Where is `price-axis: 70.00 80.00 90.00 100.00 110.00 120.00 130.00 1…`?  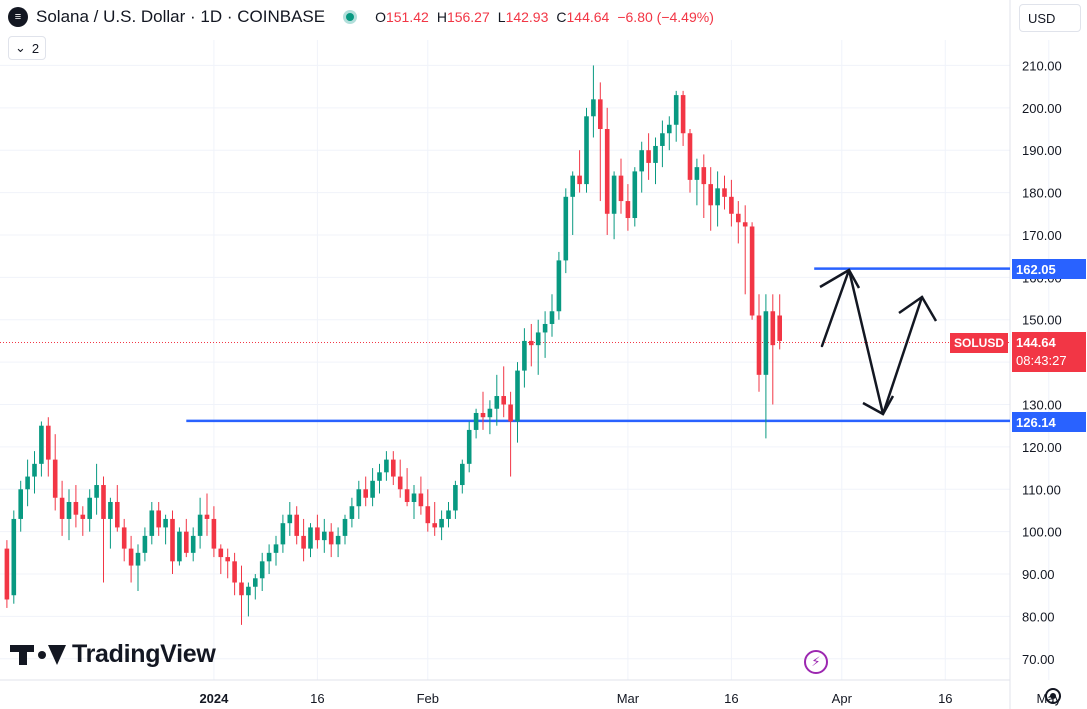 price-axis: 70.00 80.00 90.00 100.00 110.00 120.00 130.00 1… is located at coordinates (1042, 362).